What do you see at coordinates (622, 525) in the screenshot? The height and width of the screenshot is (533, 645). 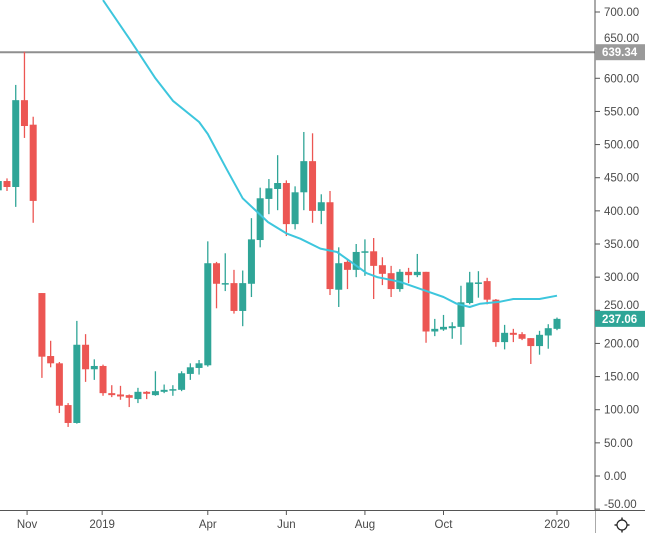 I see `gear-icon` at bounding box center [622, 525].